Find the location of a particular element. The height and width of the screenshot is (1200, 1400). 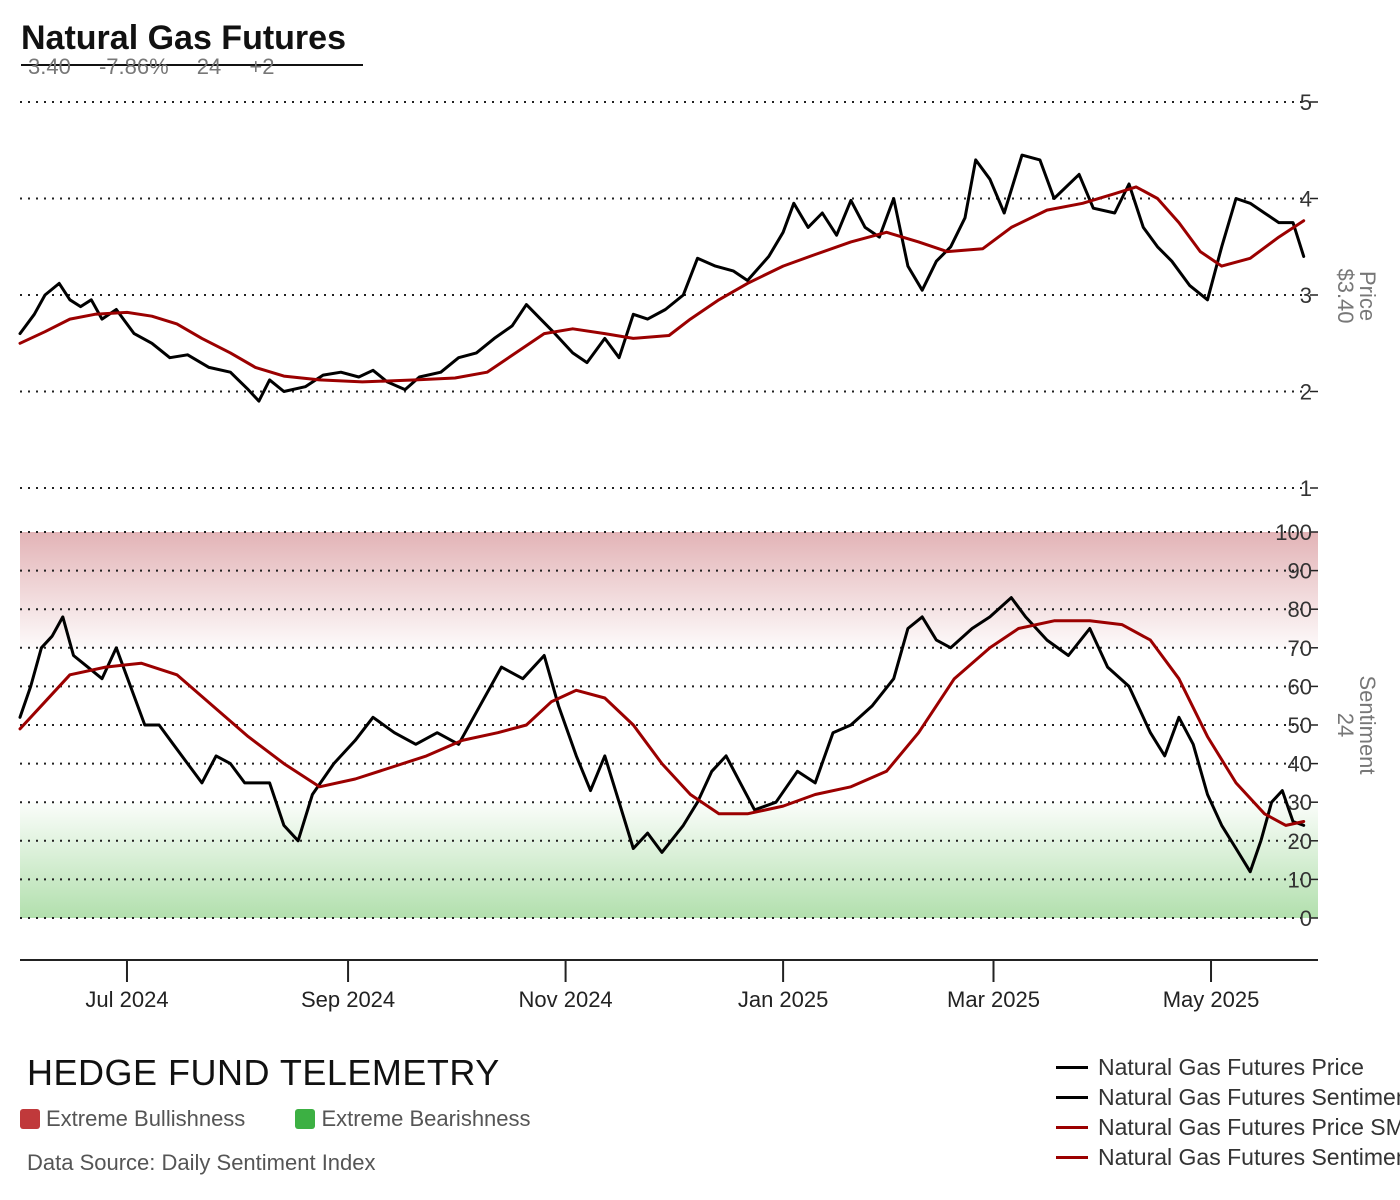

price-axis-label: Price$3.40 is located at coordinates (1356, 295).